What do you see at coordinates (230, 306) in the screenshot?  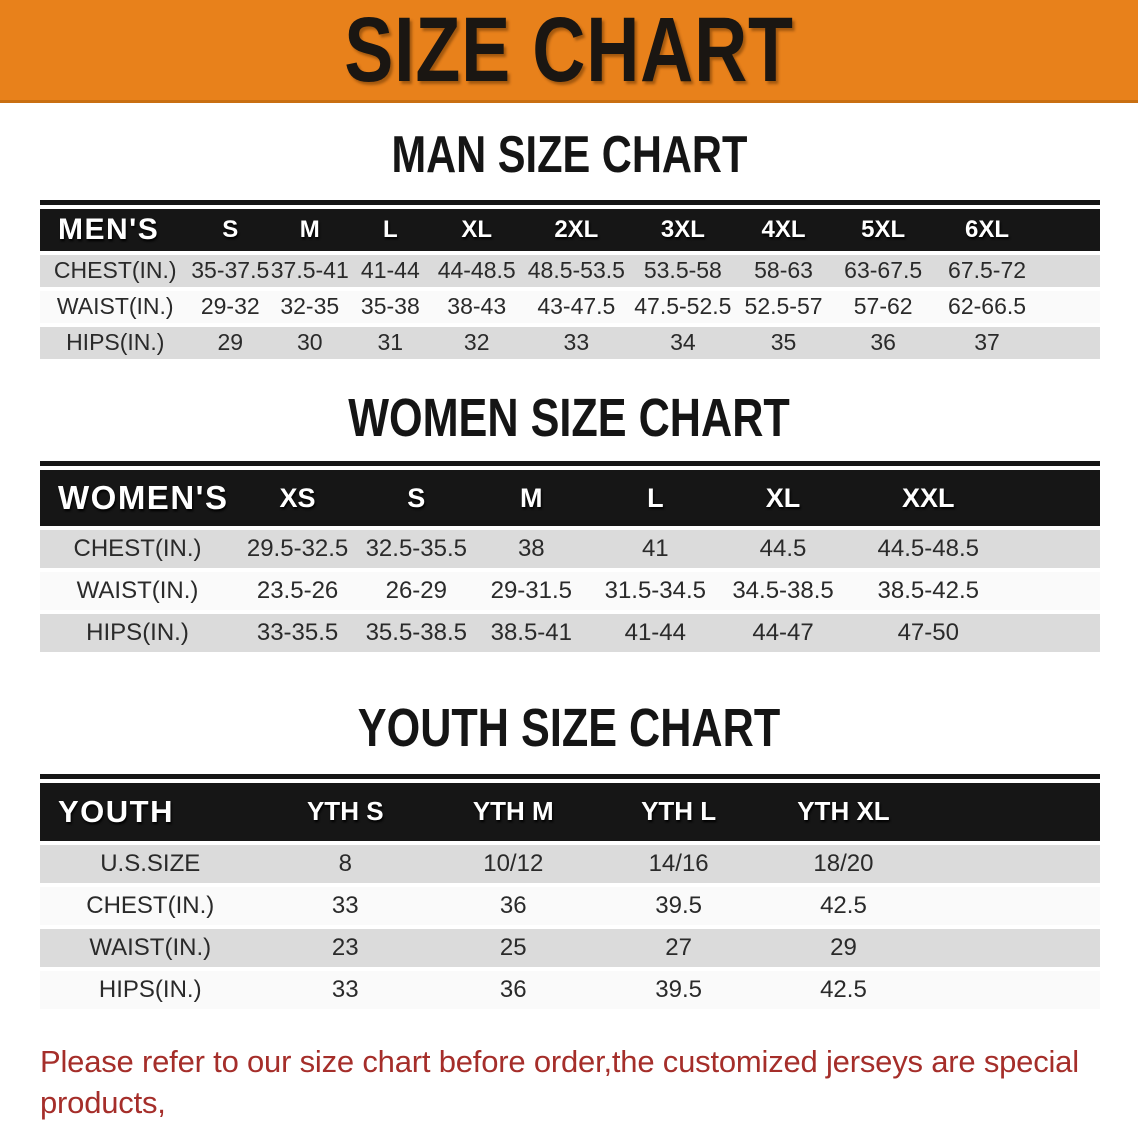 I see `size-value: 29-32` at bounding box center [230, 306].